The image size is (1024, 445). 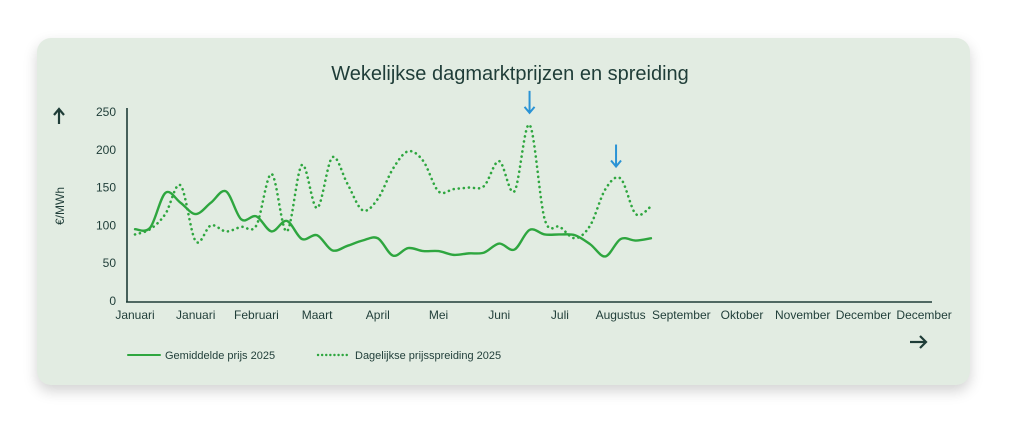 What do you see at coordinates (59, 115) in the screenshot?
I see `arrow-up-icon` at bounding box center [59, 115].